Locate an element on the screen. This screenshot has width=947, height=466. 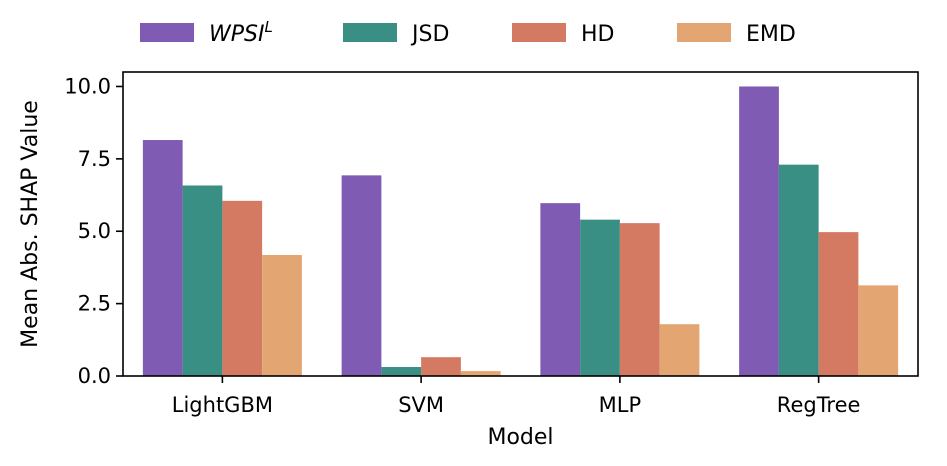
bar-hd-regtree is located at coordinates (838, 304).